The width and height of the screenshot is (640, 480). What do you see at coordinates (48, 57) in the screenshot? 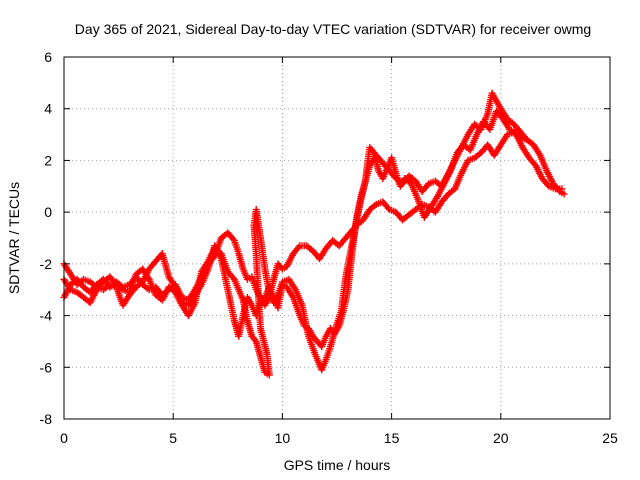
I see `y-tick-label: 6` at bounding box center [48, 57].